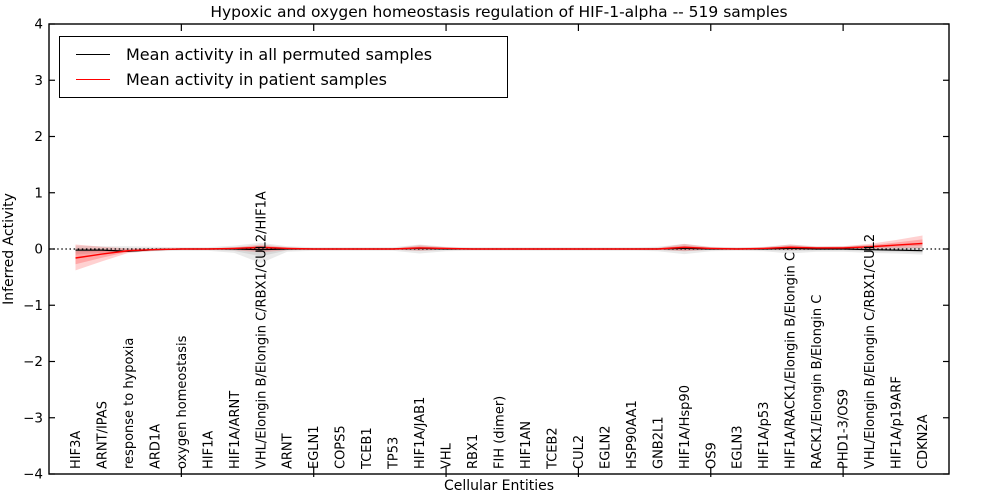 The height and width of the screenshot is (500, 1000). I want to click on x-category-label: HIF1A, so click(208, 450).